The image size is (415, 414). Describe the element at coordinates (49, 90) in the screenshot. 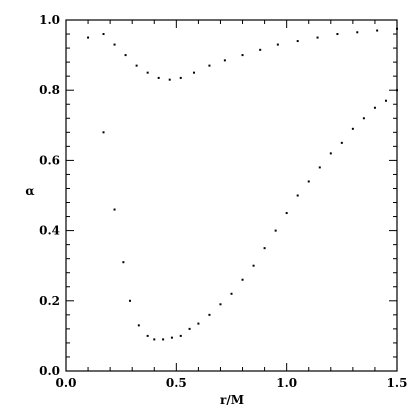

I see `y-tick-label: 0.8` at that location.